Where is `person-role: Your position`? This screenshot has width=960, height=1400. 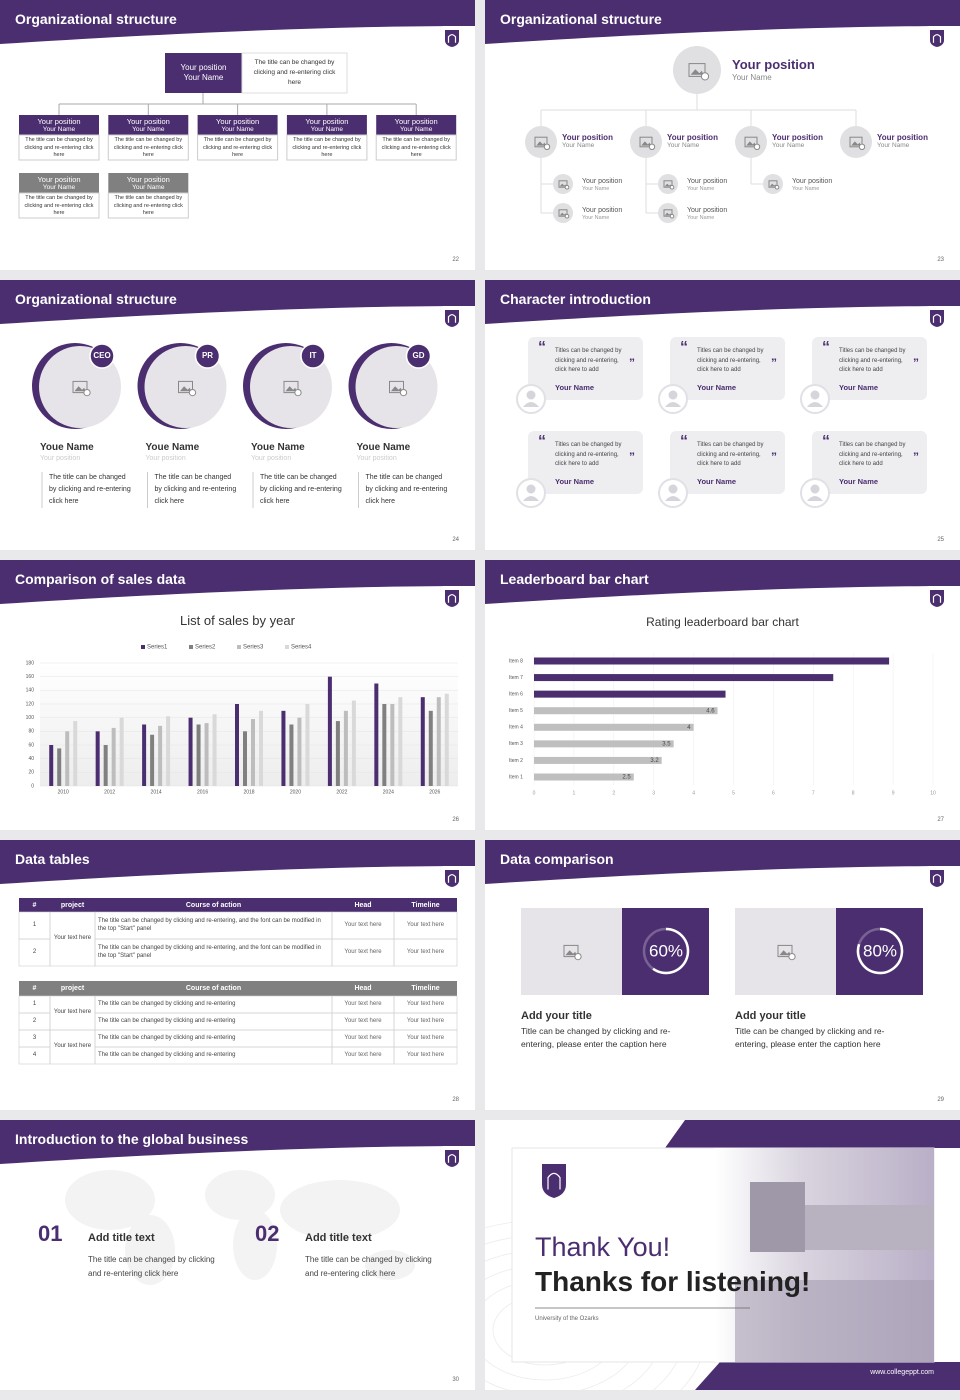 person-role: Your position is located at coordinates (271, 458).